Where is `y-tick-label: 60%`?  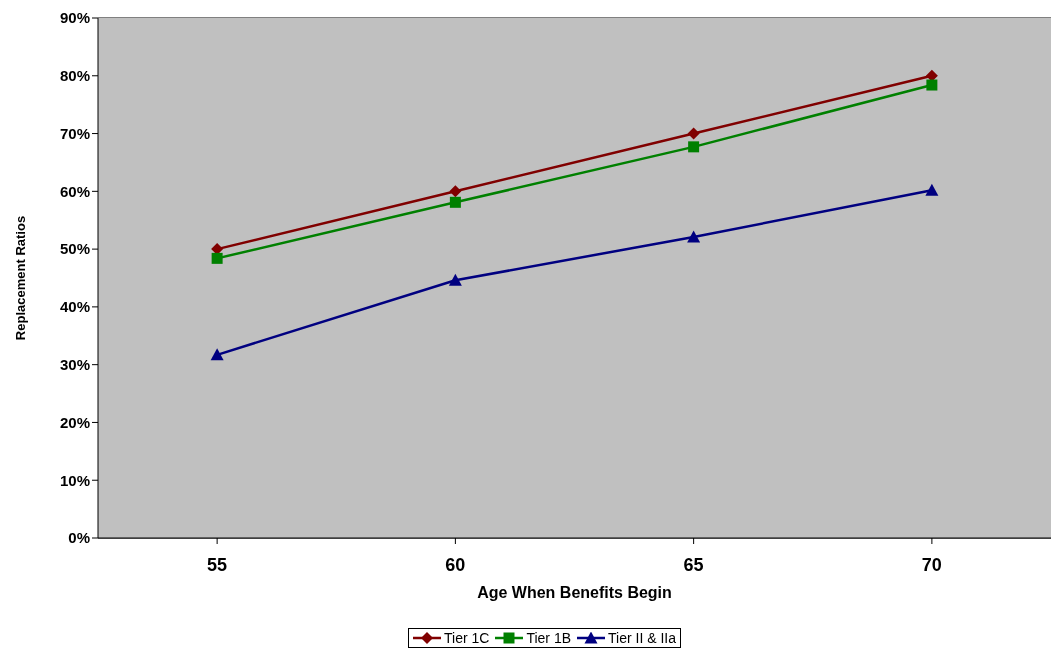 y-tick-label: 60% is located at coordinates (74, 191).